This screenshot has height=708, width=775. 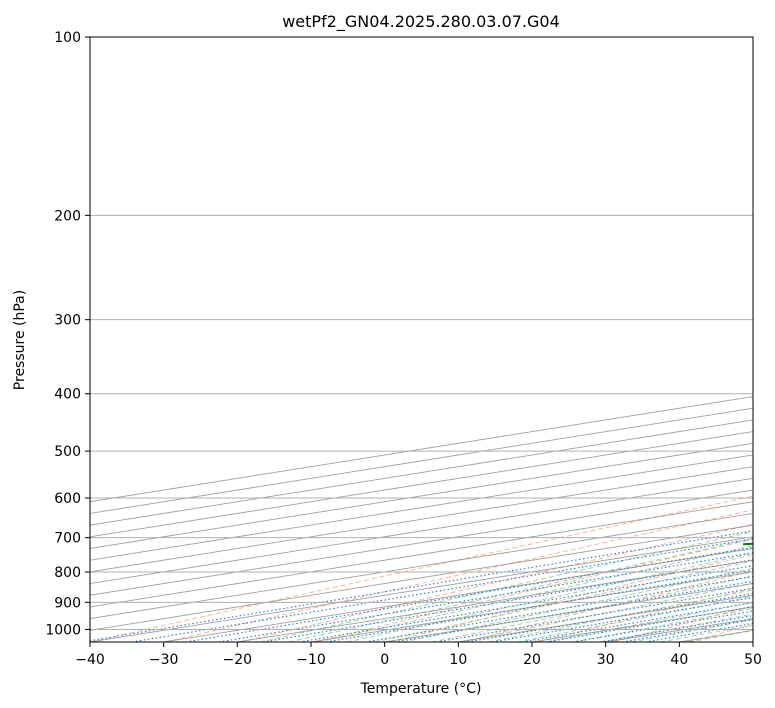 I want to click on x-tick-label: 30, so click(x=606, y=660).